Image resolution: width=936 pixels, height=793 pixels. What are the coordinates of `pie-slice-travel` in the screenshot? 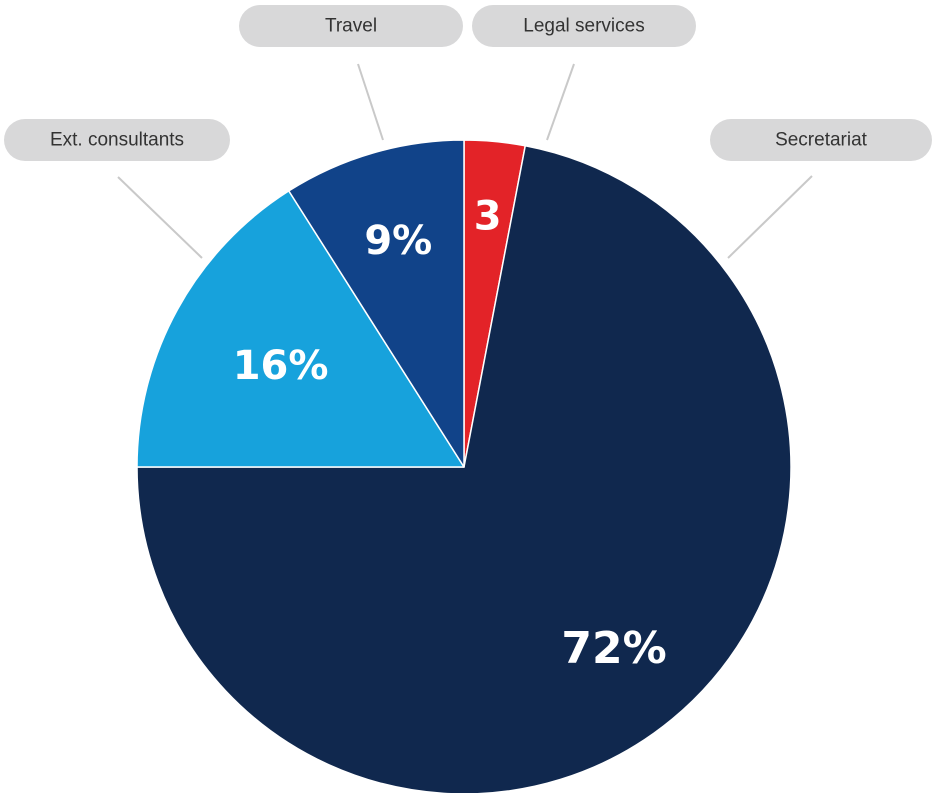 It's located at (376, 303).